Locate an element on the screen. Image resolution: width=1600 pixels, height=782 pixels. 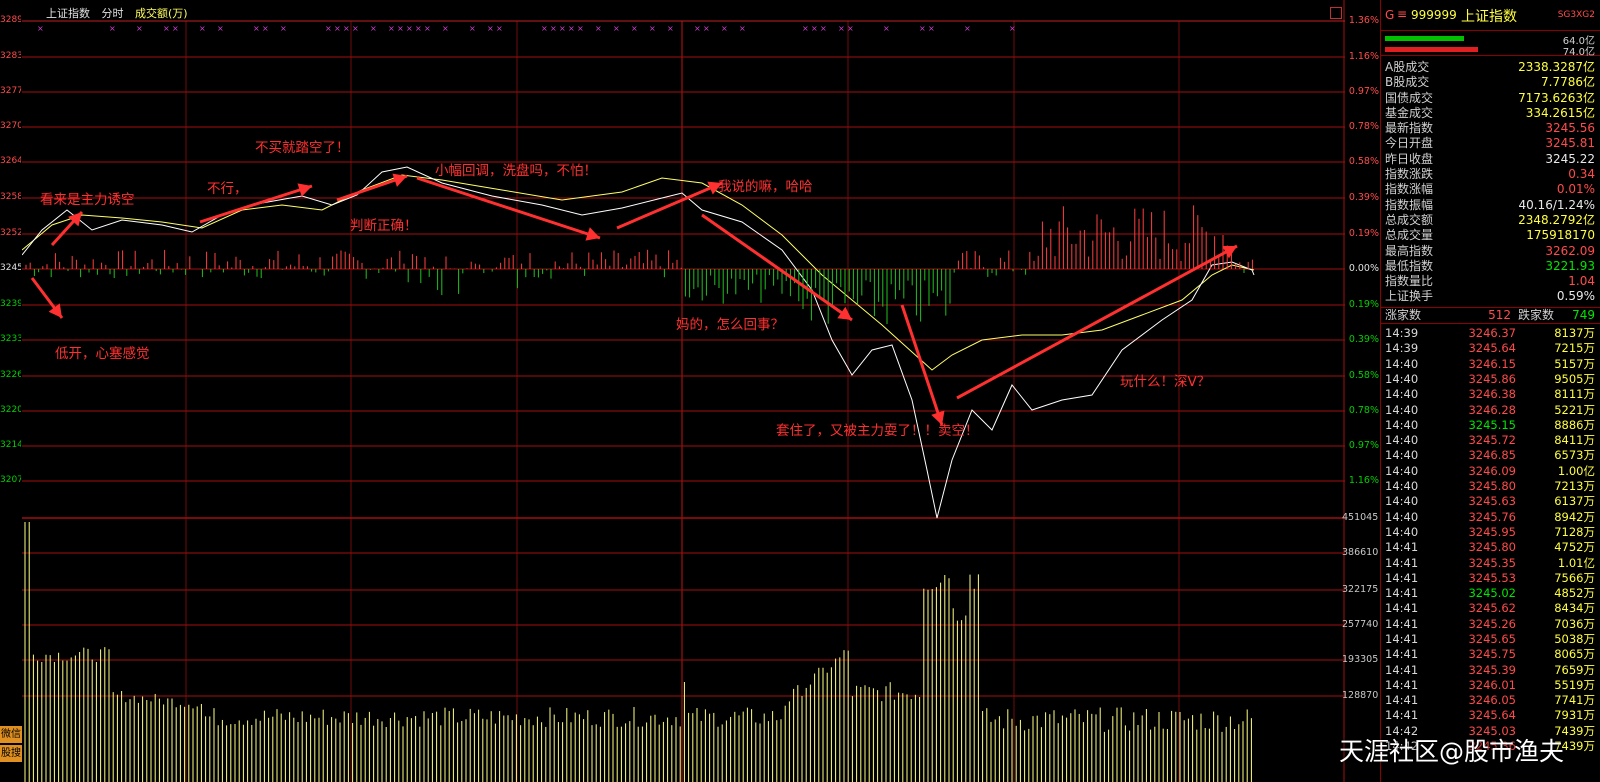
bar1-fill is located at coordinates (1425, 38).